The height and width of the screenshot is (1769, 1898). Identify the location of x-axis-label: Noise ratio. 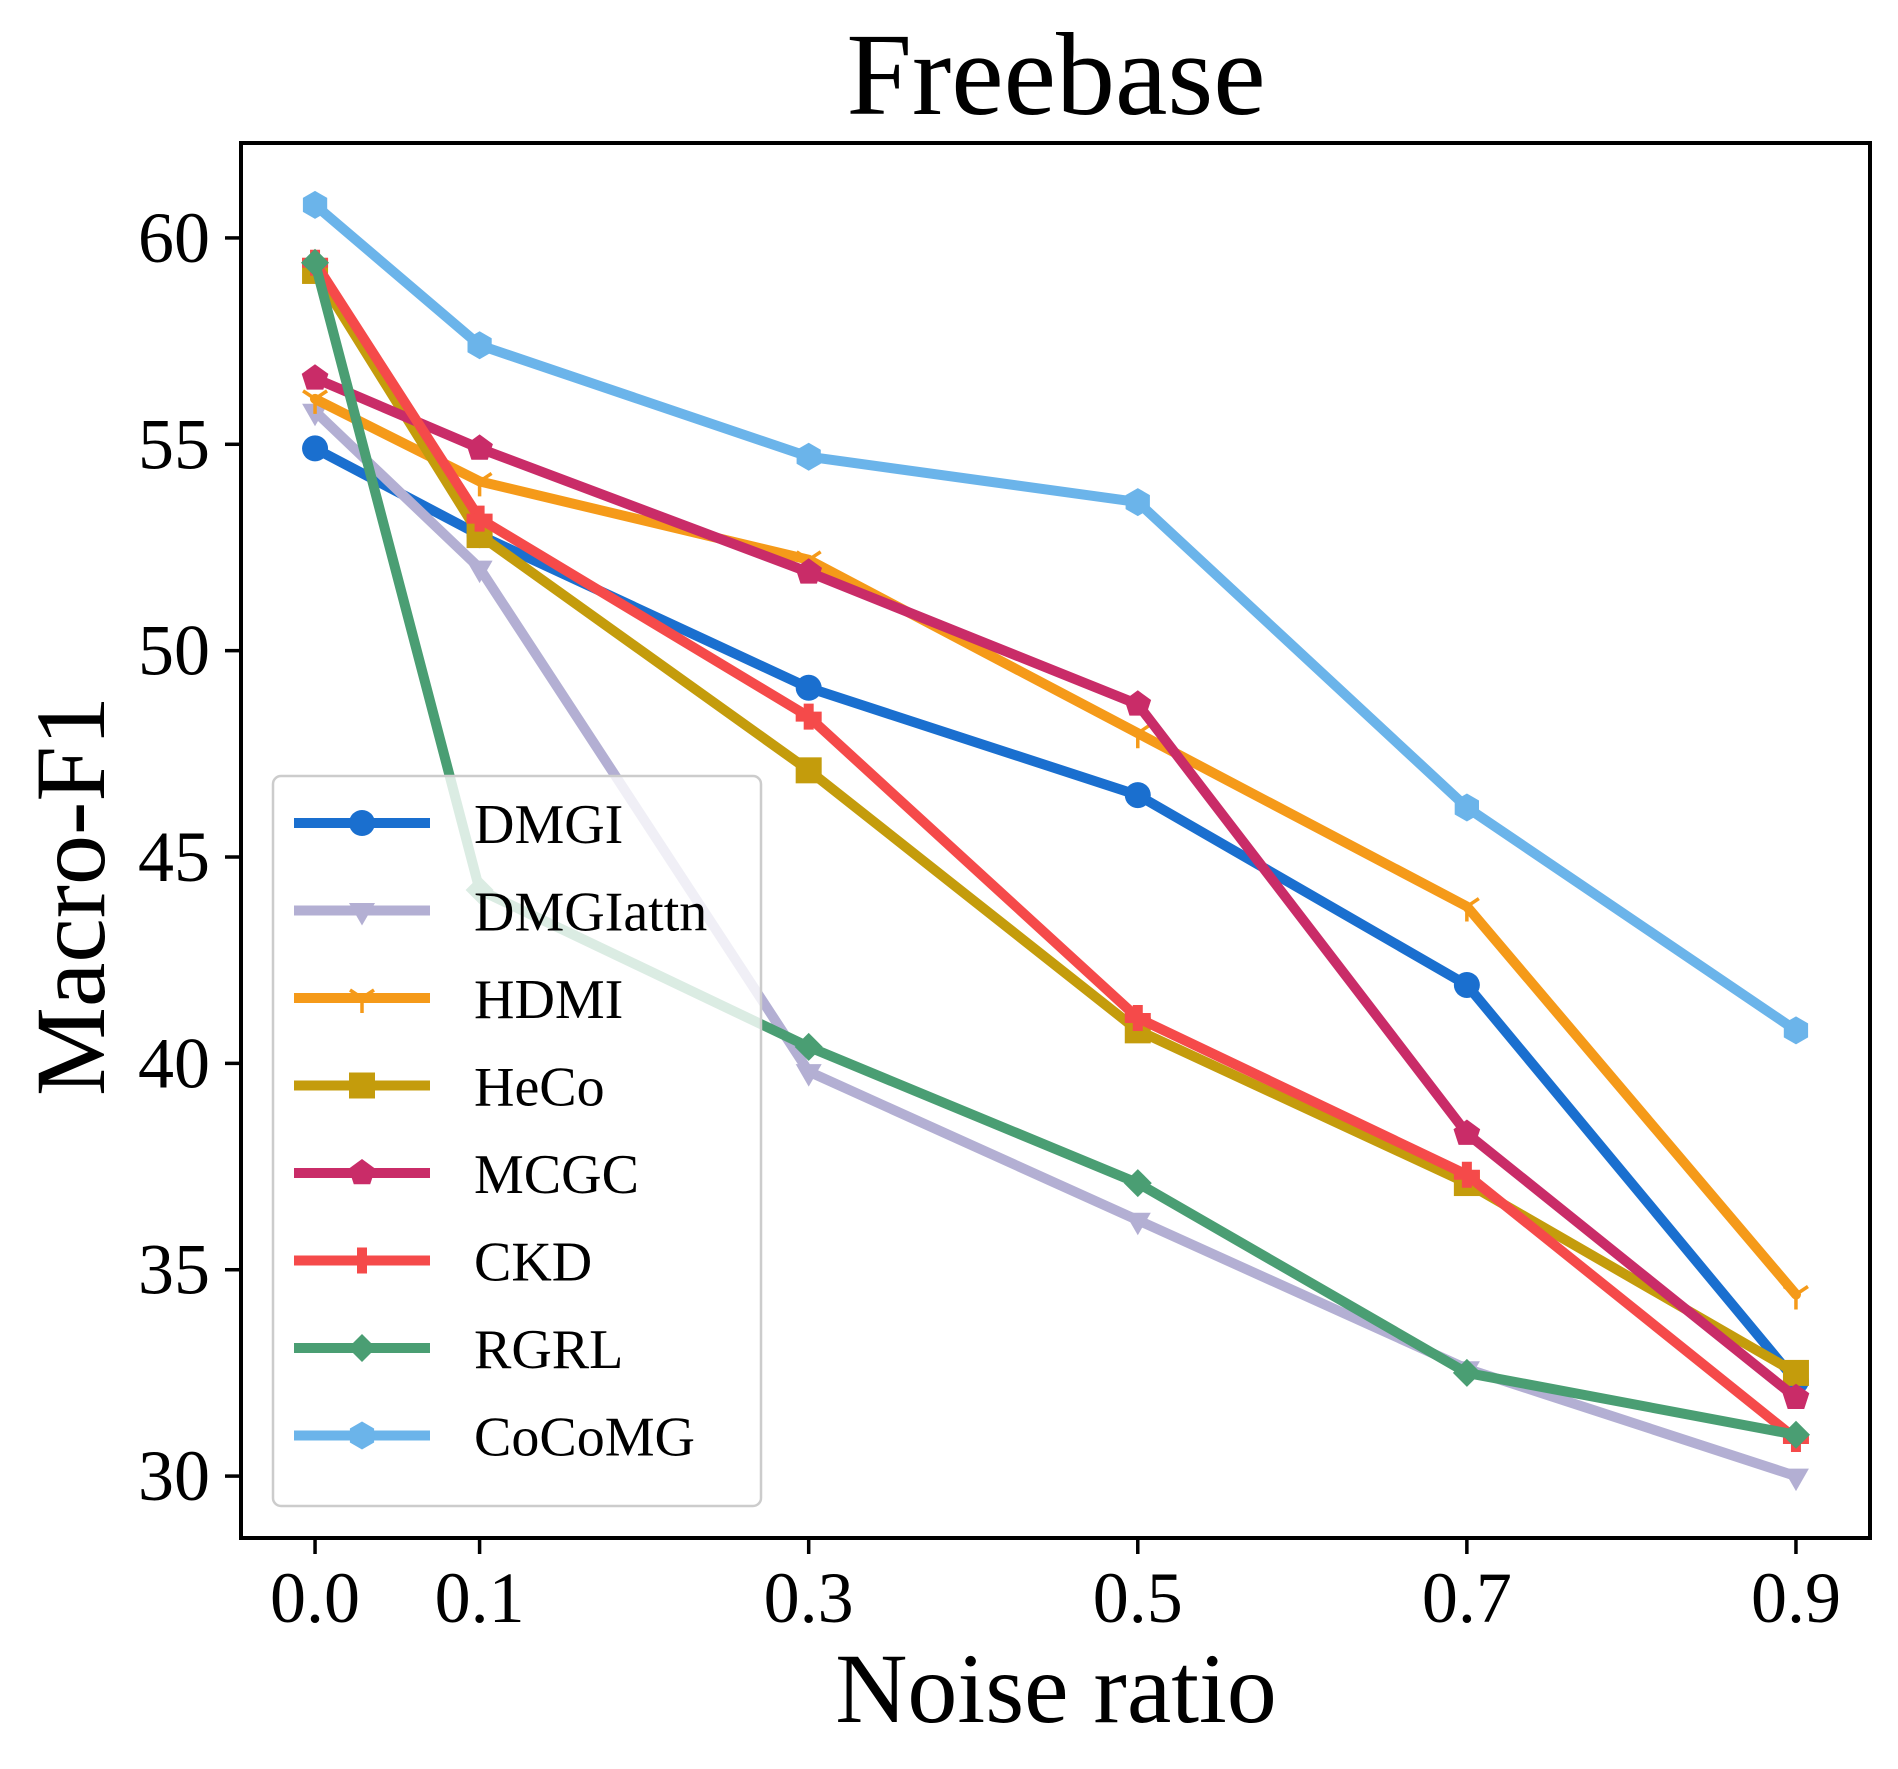
(1056, 1688).